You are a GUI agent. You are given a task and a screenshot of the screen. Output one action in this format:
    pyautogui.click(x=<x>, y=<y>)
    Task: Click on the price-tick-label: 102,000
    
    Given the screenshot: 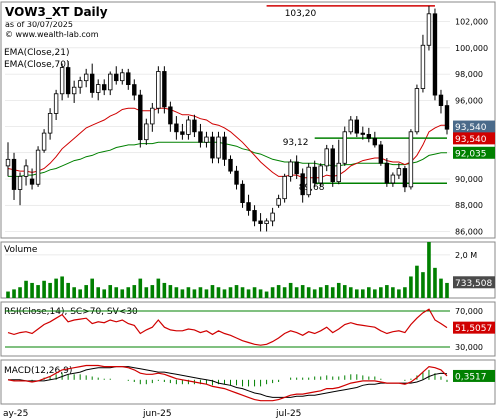 What is the action you would take?
    pyautogui.click(x=471, y=22)
    